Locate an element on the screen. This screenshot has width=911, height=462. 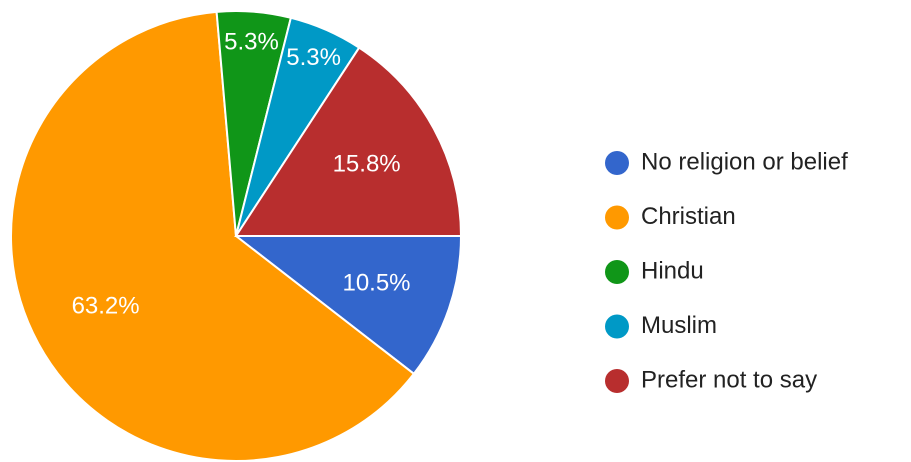
slice-label: 15.8% is located at coordinates (367, 164).